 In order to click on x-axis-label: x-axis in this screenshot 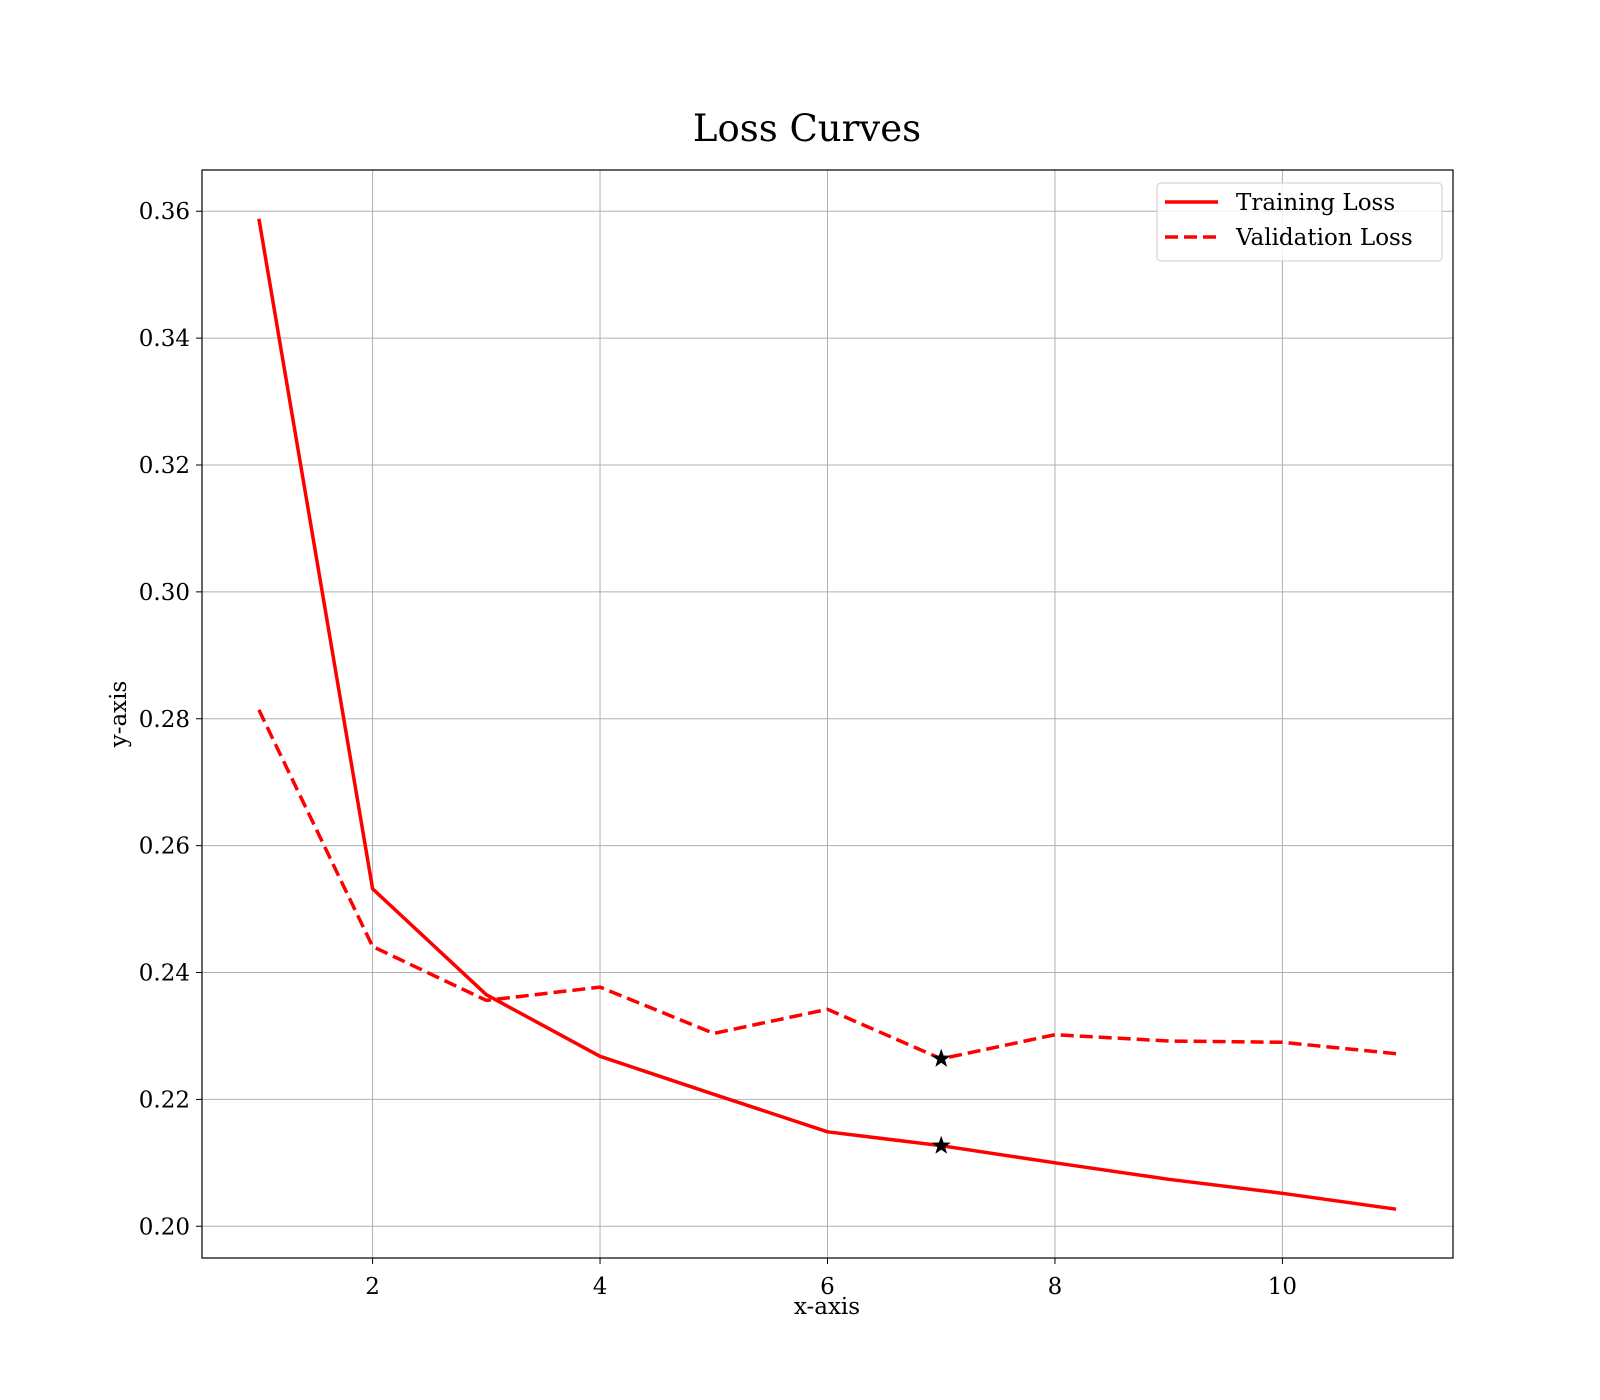, I will do `click(827, 1307)`.